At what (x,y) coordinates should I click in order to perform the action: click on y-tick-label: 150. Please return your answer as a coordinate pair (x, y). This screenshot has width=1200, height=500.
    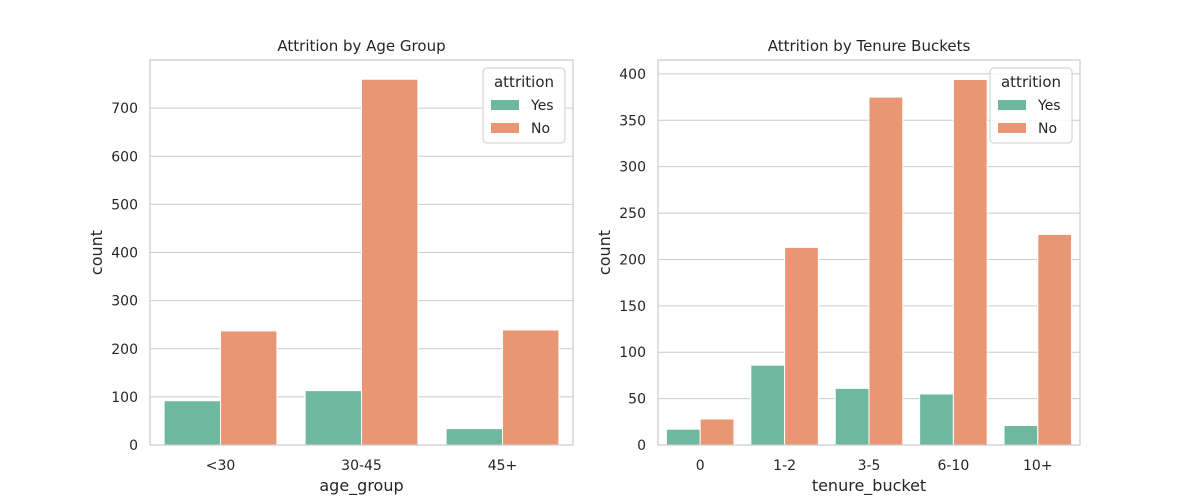
    Looking at the image, I should click on (632, 307).